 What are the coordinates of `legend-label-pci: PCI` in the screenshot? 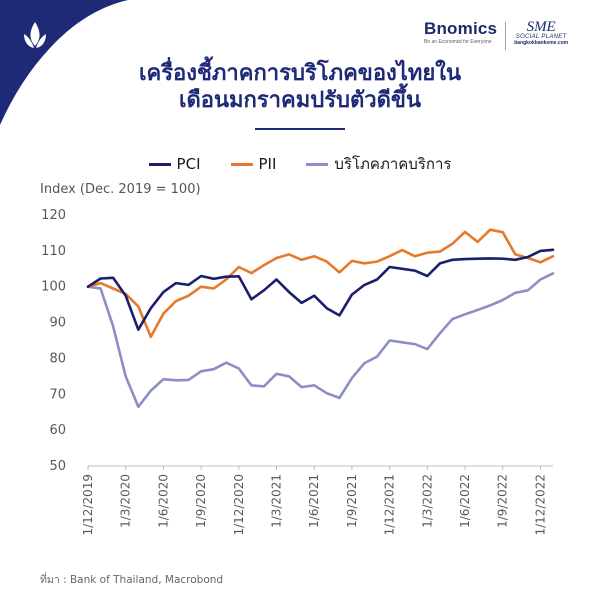 It's located at (188, 164).